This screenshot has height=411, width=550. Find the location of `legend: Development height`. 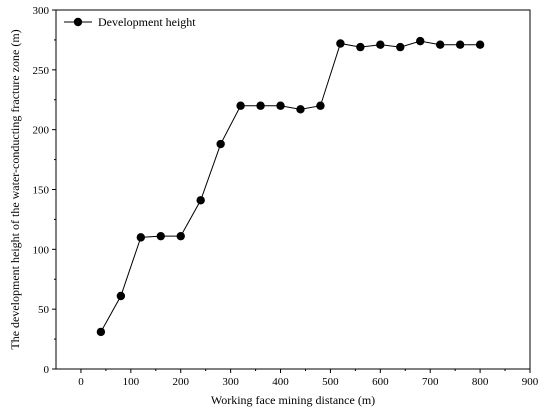

legend: Development height is located at coordinates (130, 22).